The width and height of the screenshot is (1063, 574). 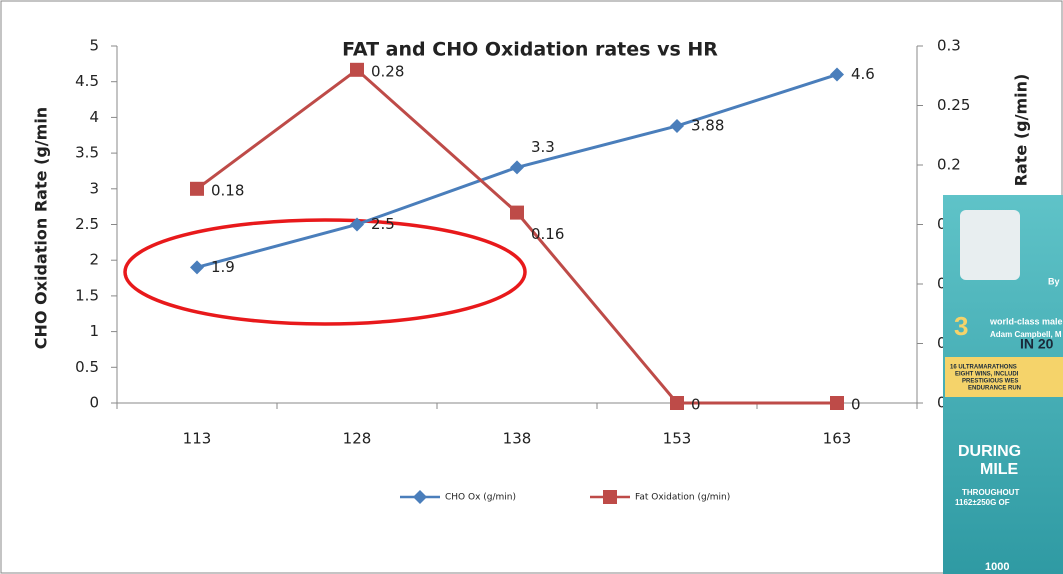 What do you see at coordinates (1037, 344) in the screenshot?
I see `overlay-text: IN 20` at bounding box center [1037, 344].